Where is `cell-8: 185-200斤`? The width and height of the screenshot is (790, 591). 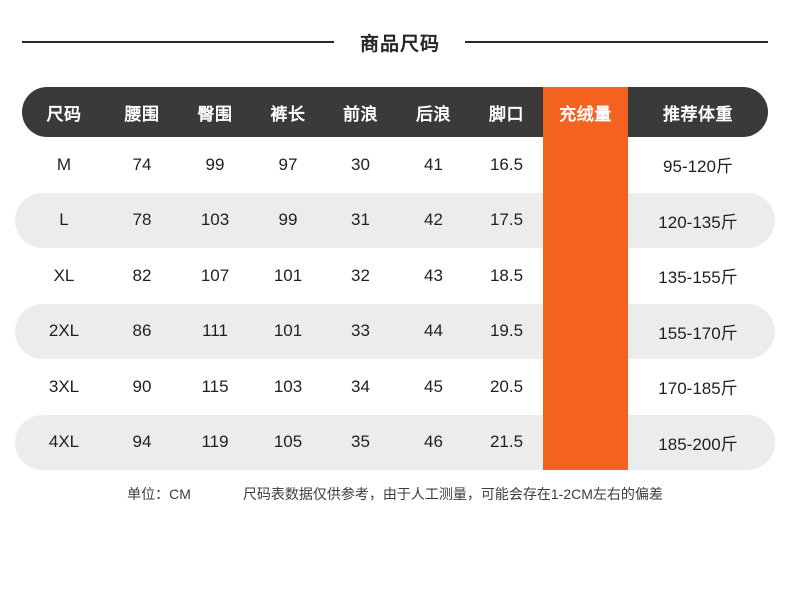 cell-8: 185-200斤 is located at coordinates (698, 444).